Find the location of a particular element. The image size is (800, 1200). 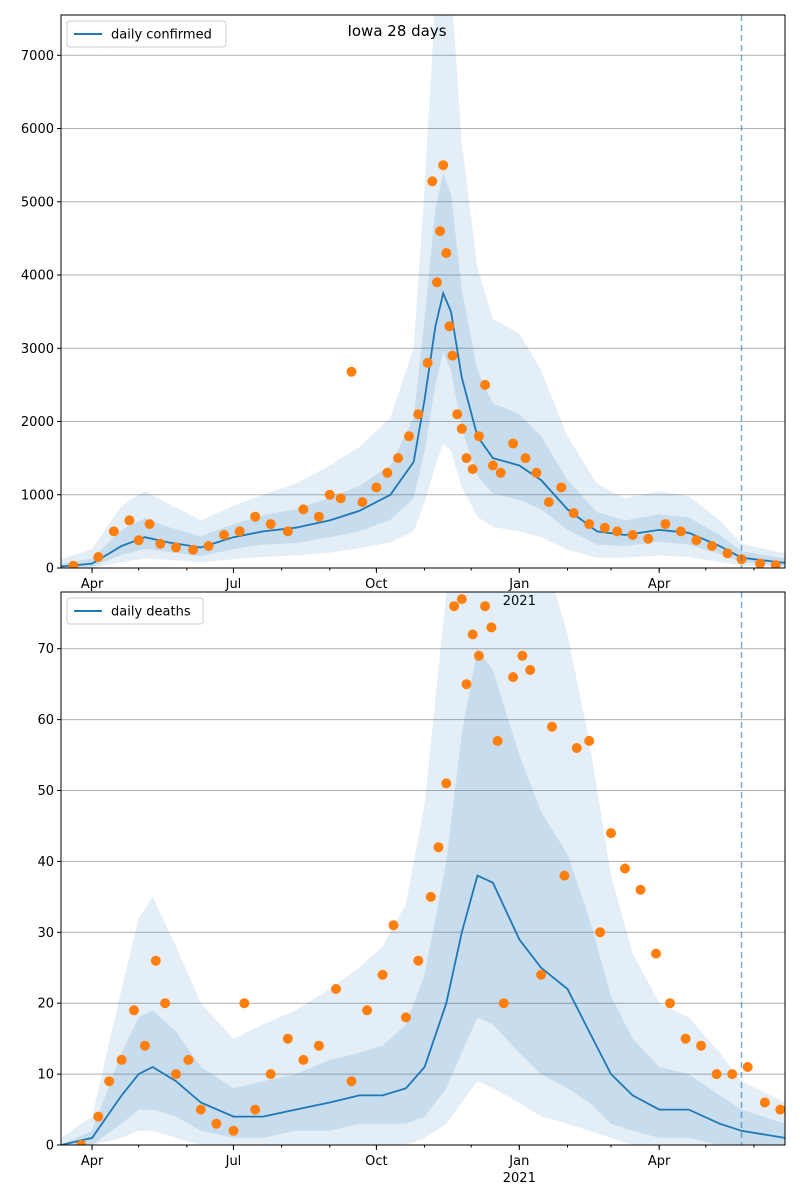

confirmed-y-tick-label: 6000 is located at coordinates (37, 129).